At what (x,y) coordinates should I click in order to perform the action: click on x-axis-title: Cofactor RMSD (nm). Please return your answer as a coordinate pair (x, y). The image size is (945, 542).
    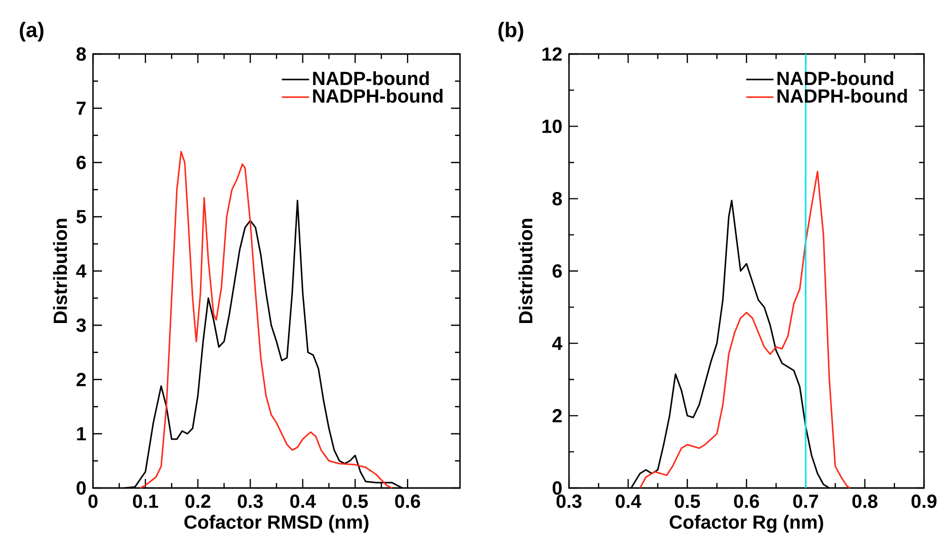
    Looking at the image, I should click on (276, 523).